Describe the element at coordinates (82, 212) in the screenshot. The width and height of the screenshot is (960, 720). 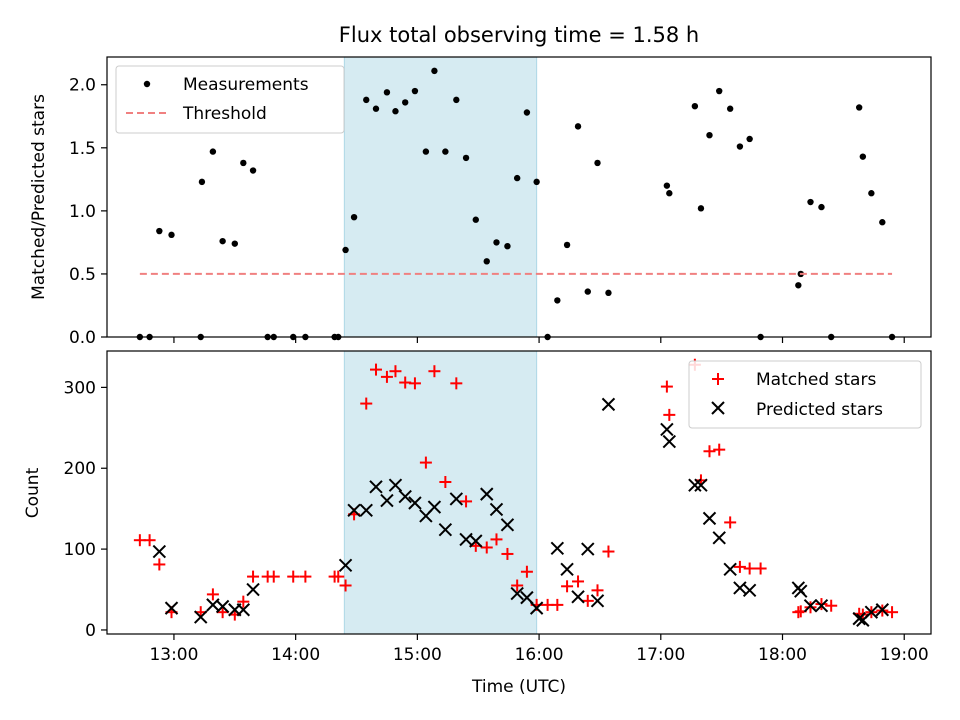
I see `y-tick-label: 1.0` at that location.